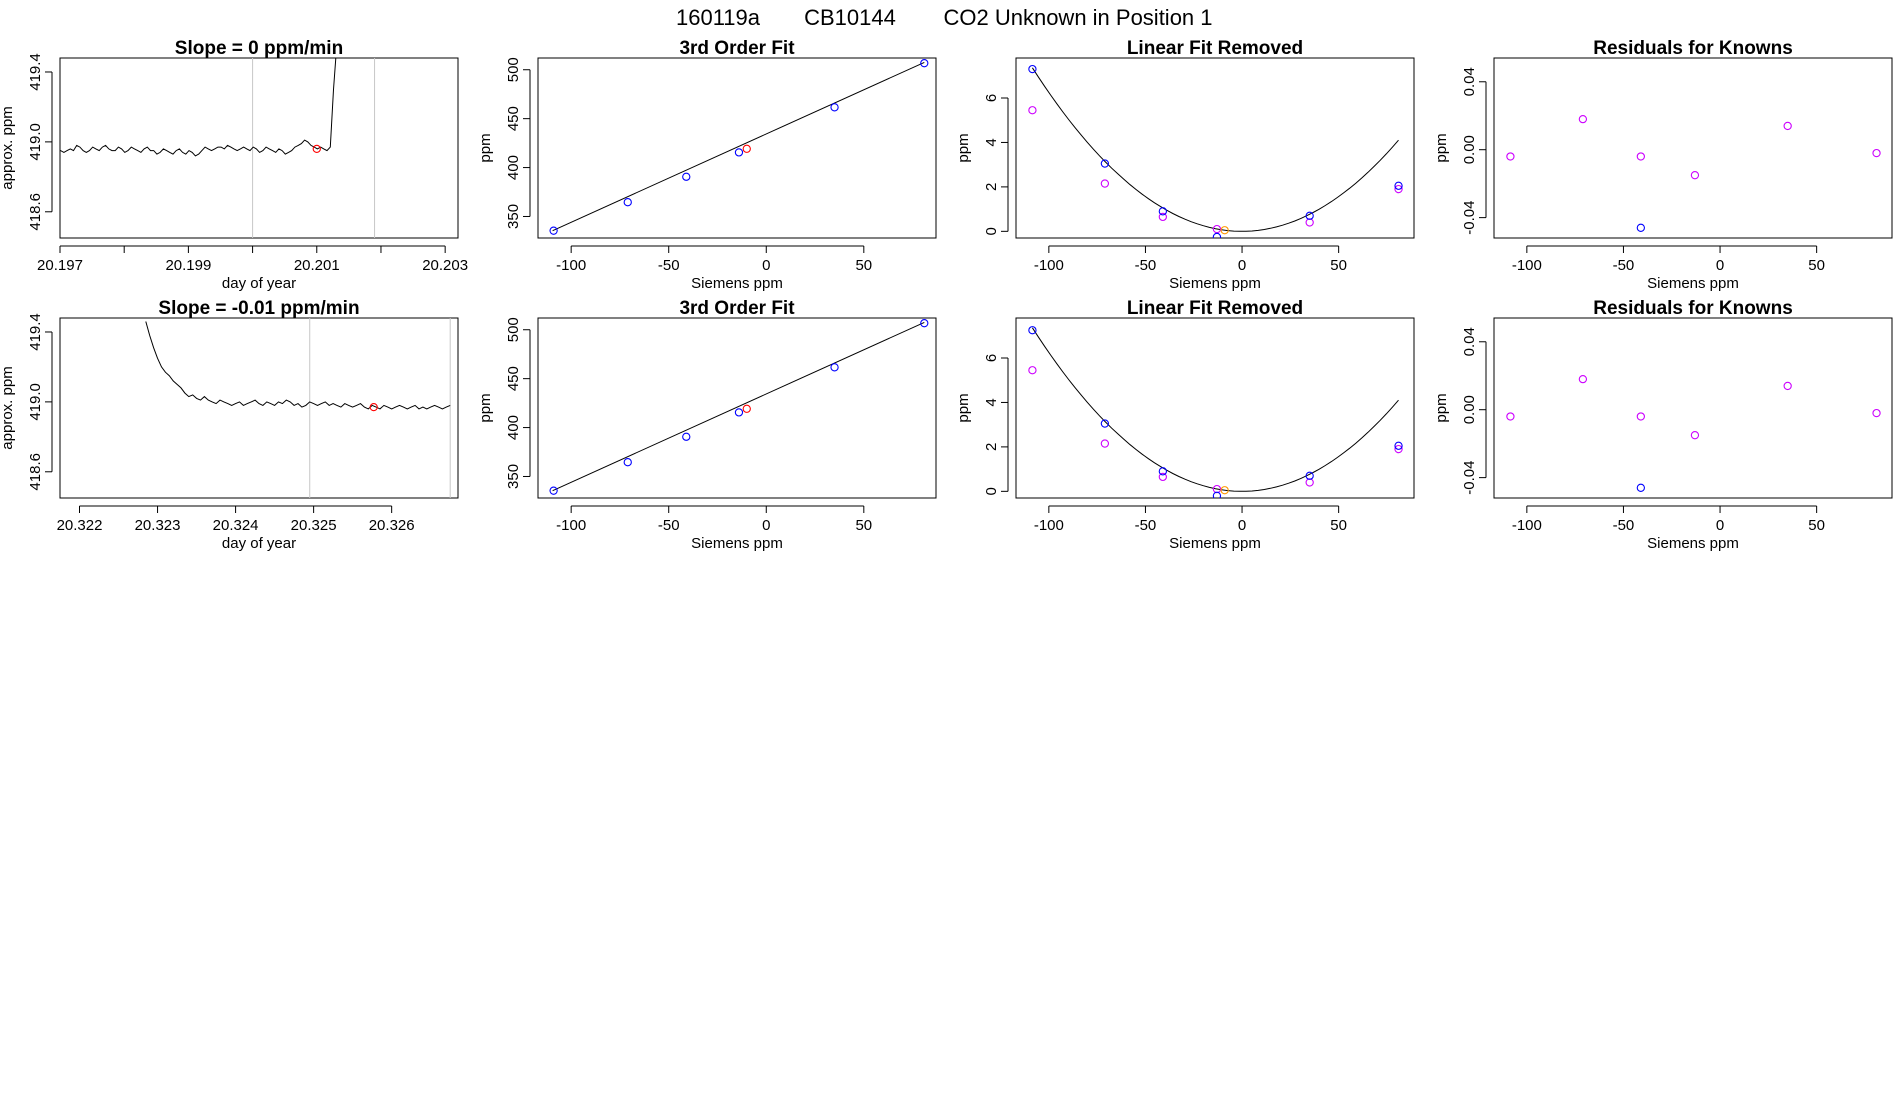 The height and width of the screenshot is (1100, 1900). What do you see at coordinates (8, 147) in the screenshot?
I see `y-axis-label: approx. ppm` at bounding box center [8, 147].